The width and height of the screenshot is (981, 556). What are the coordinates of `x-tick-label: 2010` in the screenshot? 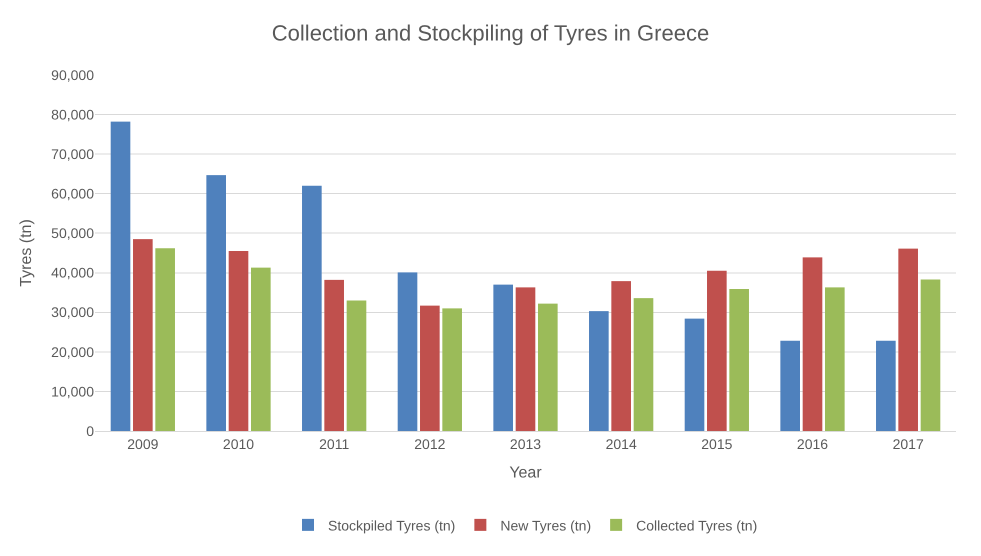 It's located at (238, 444).